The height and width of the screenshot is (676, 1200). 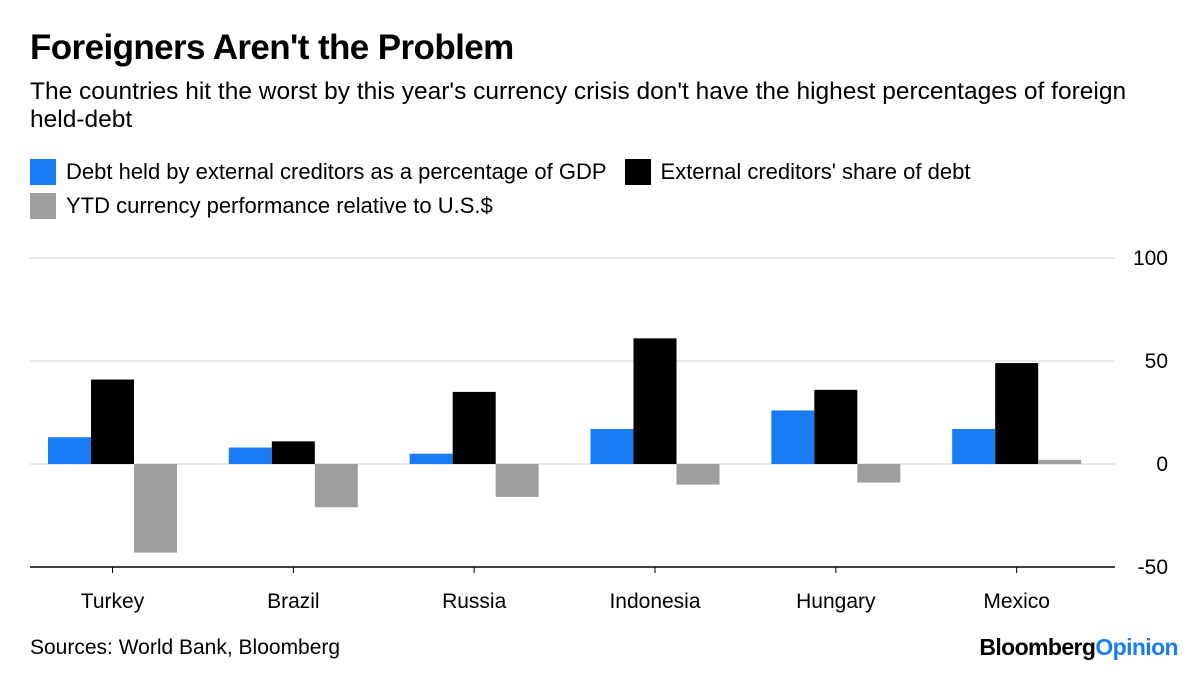 I want to click on legend-item-share: External creditors' share of debt, so click(x=797, y=172).